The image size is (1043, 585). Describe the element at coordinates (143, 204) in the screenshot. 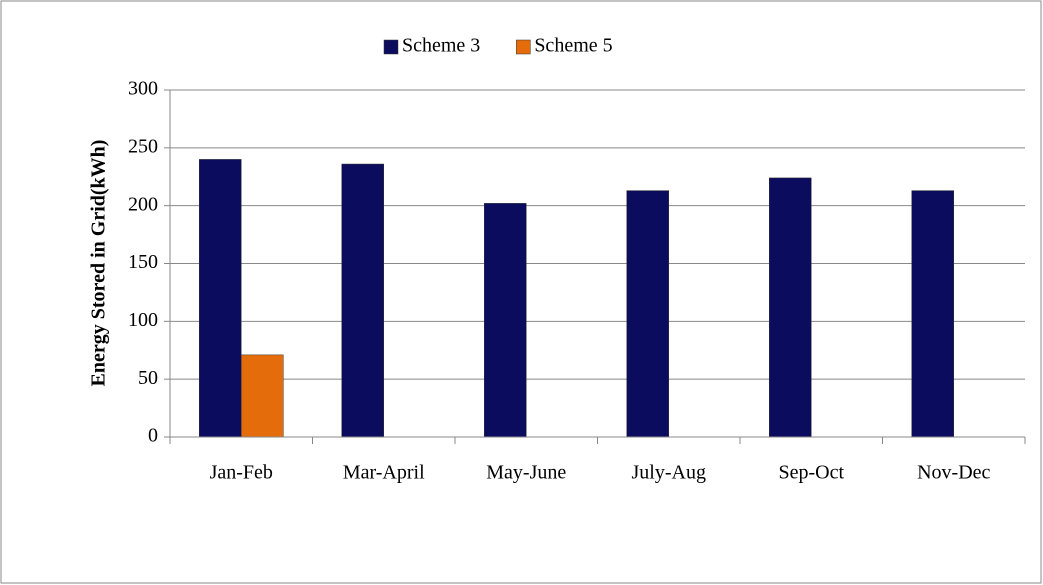

I see `y-tick-label: 200` at that location.